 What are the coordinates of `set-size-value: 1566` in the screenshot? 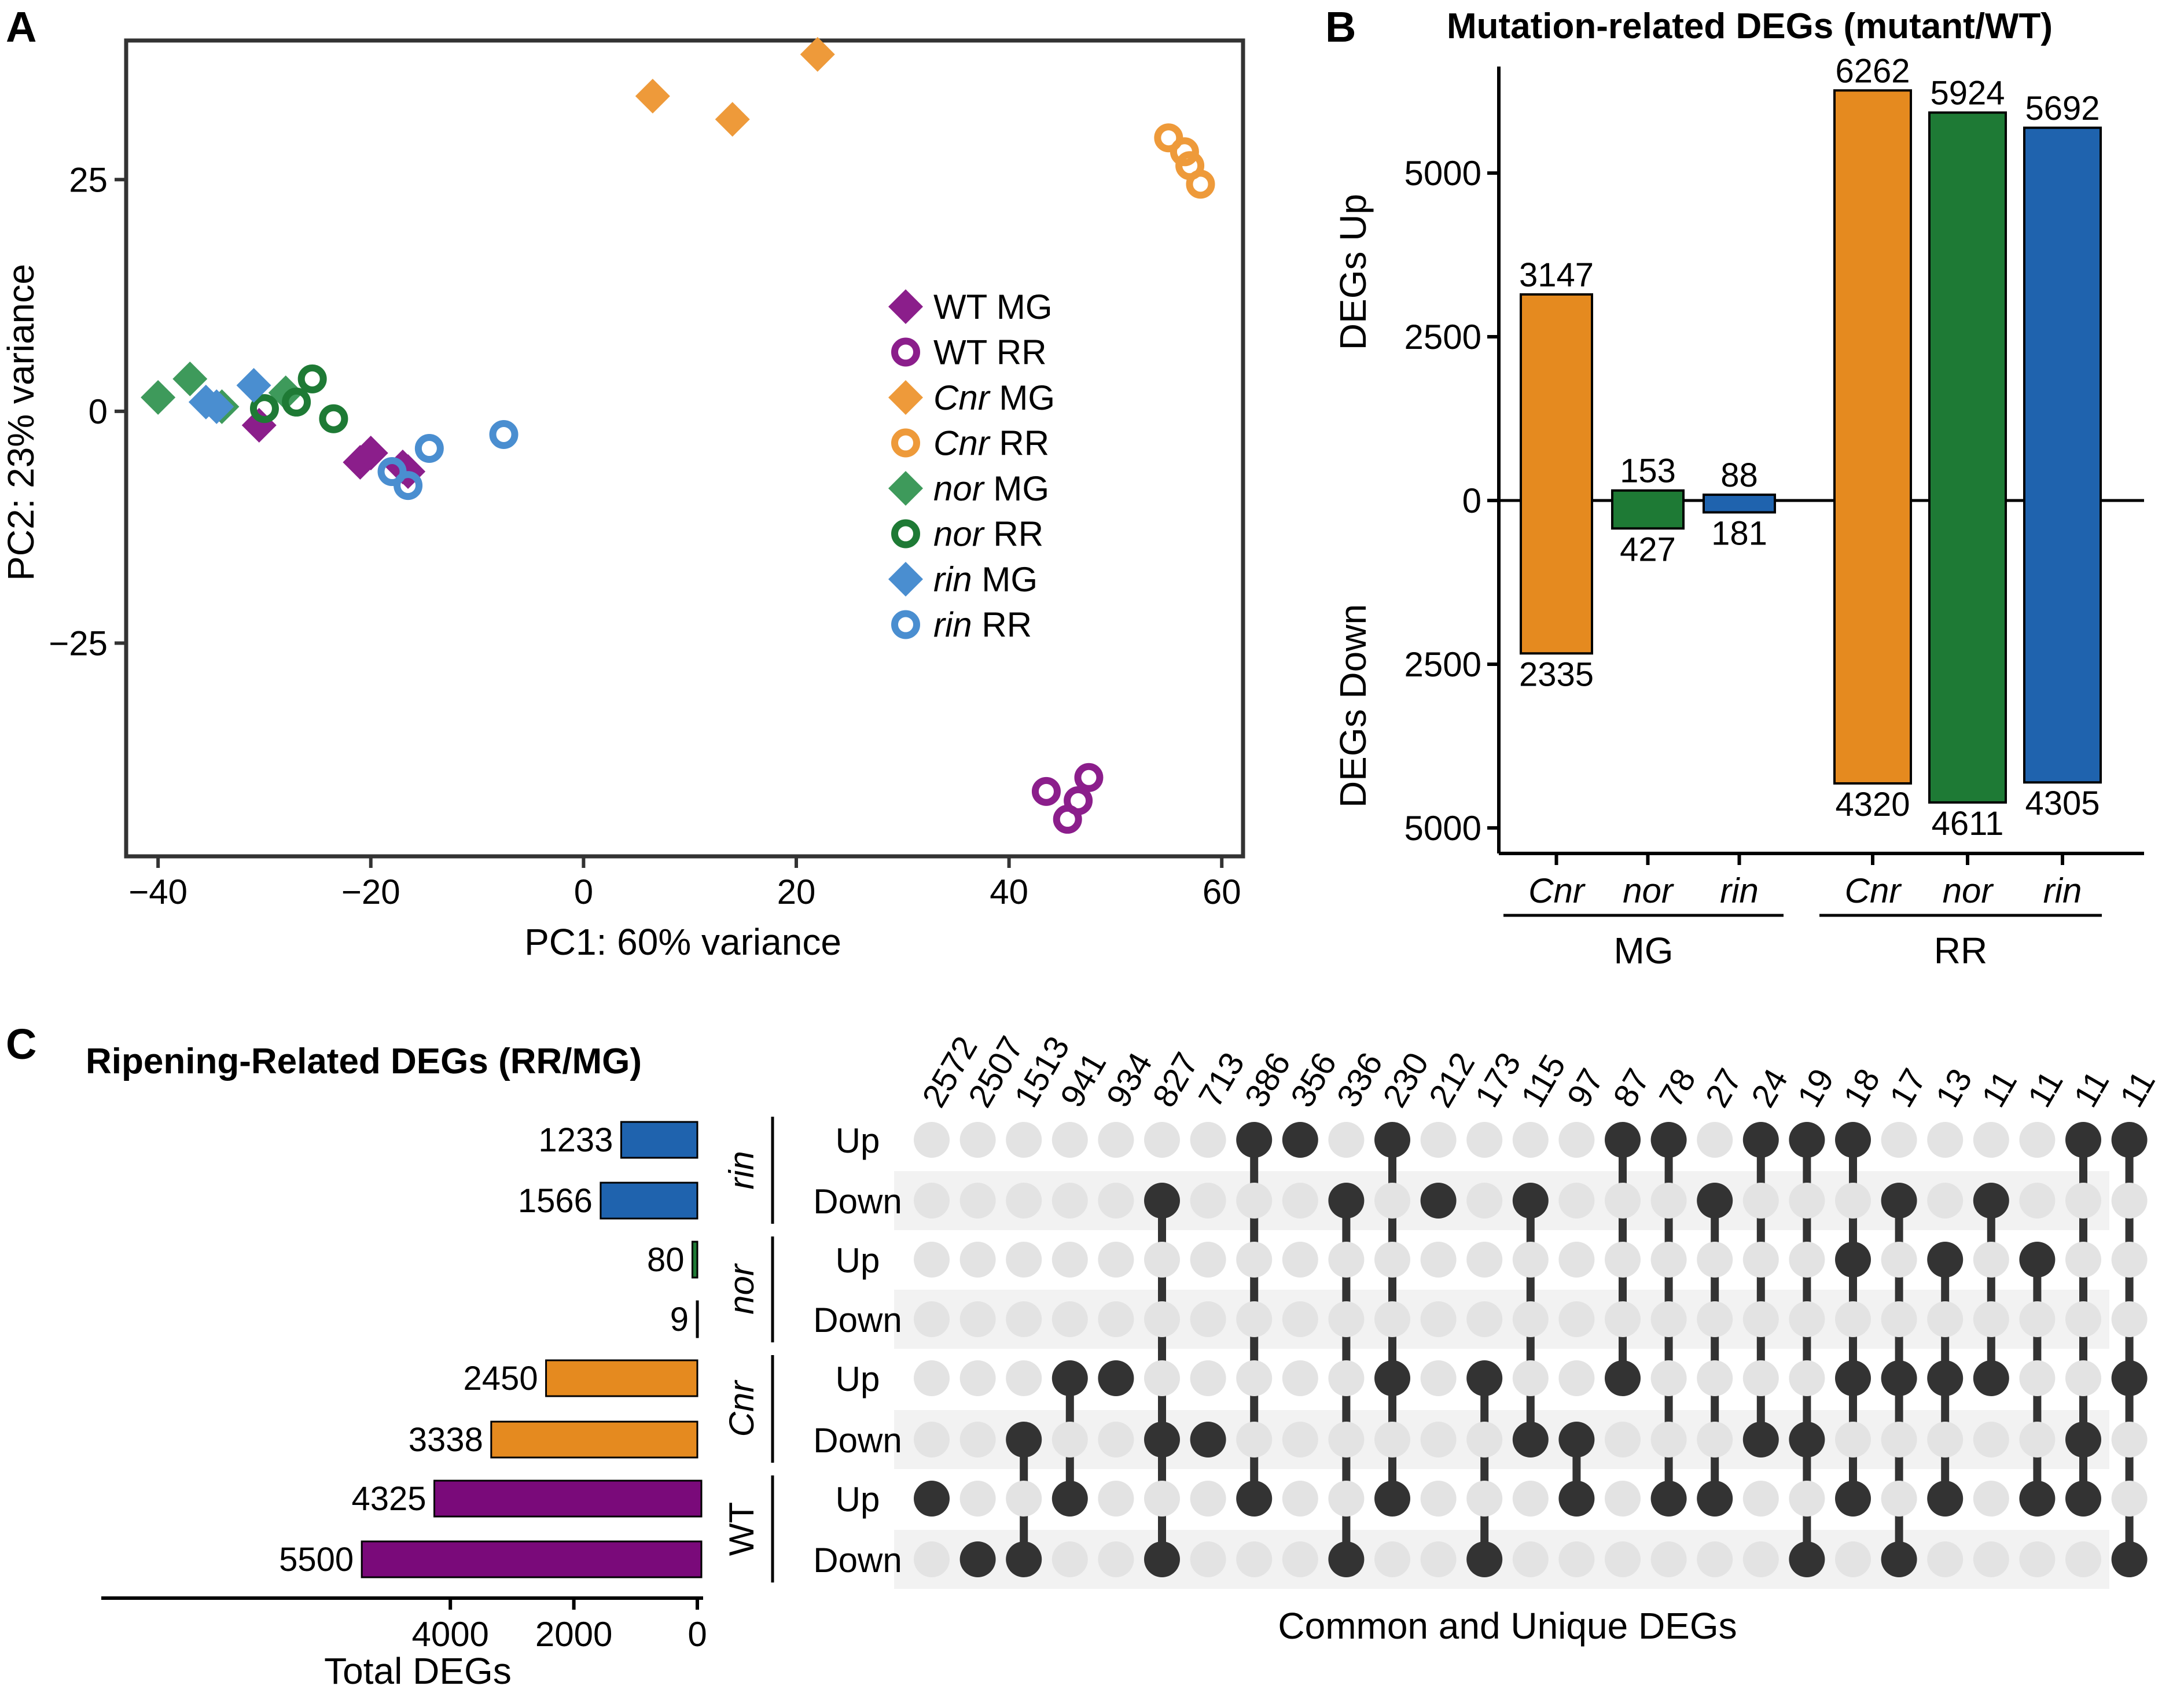 It's located at (555, 1201).